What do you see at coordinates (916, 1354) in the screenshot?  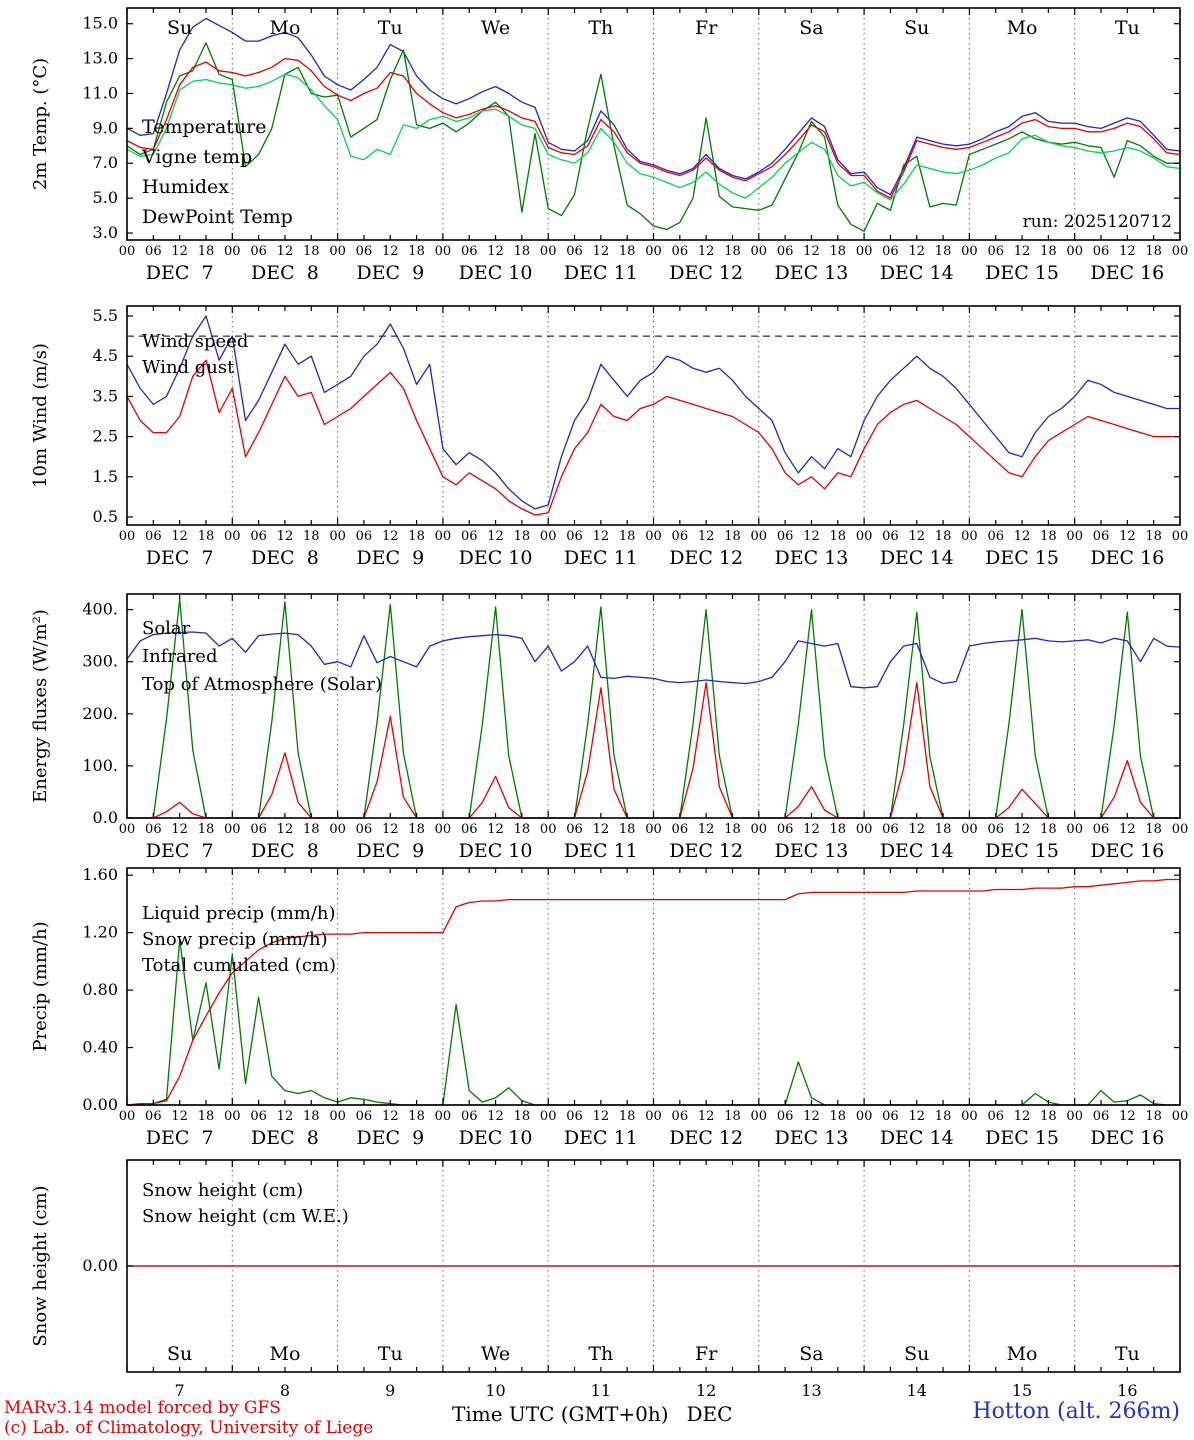 I see `weekday-label: Su` at bounding box center [916, 1354].